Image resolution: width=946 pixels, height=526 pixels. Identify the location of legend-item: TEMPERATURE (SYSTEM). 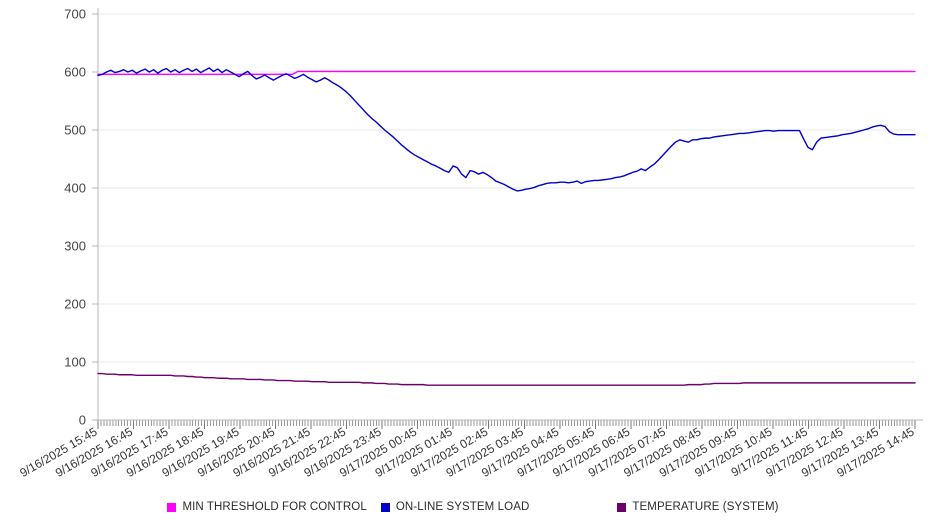
(697, 507).